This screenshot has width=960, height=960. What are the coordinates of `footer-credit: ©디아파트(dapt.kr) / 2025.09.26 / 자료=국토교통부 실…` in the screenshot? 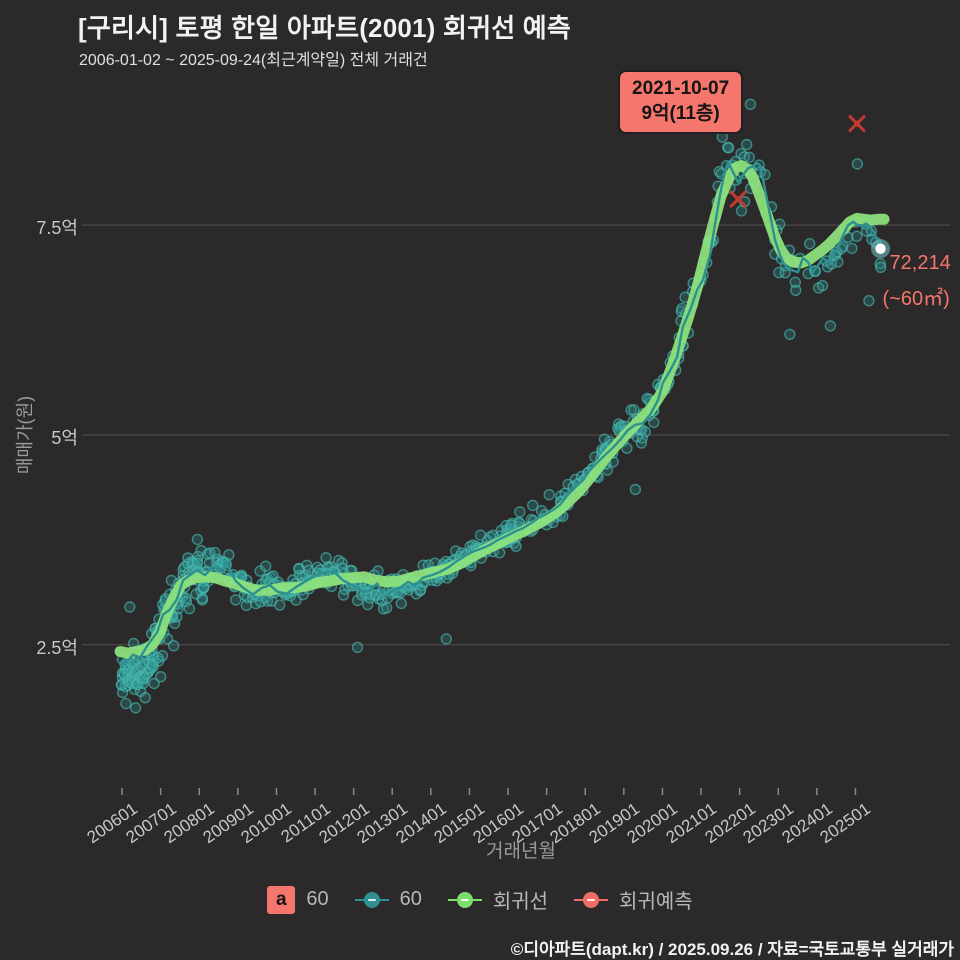 It's located at (732, 949).